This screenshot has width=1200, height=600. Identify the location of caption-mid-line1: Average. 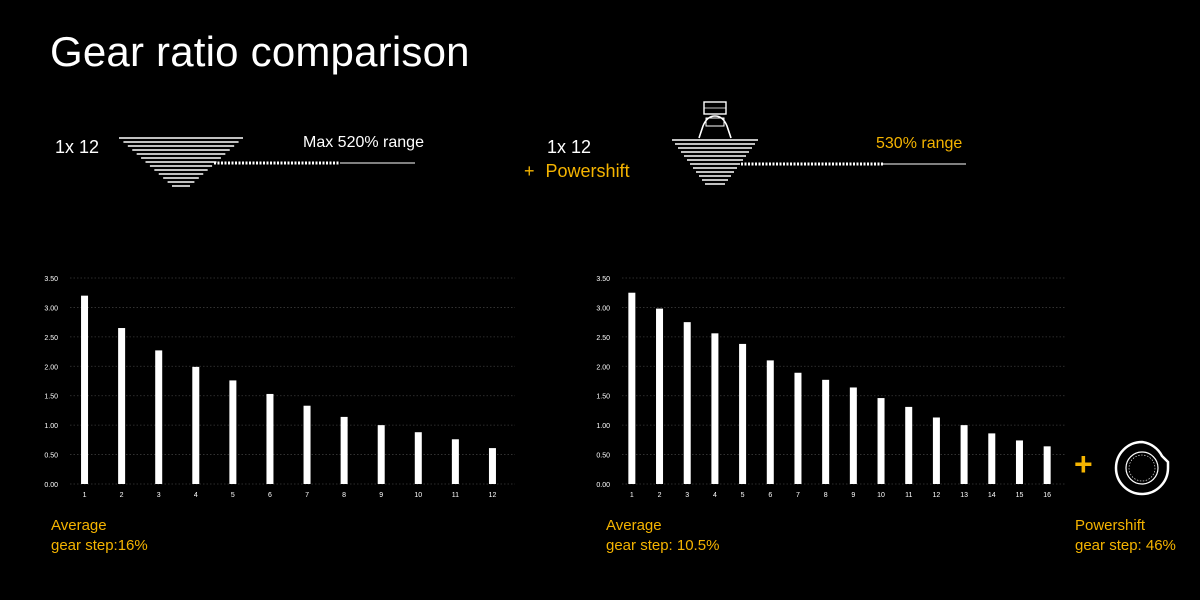
(634, 525).